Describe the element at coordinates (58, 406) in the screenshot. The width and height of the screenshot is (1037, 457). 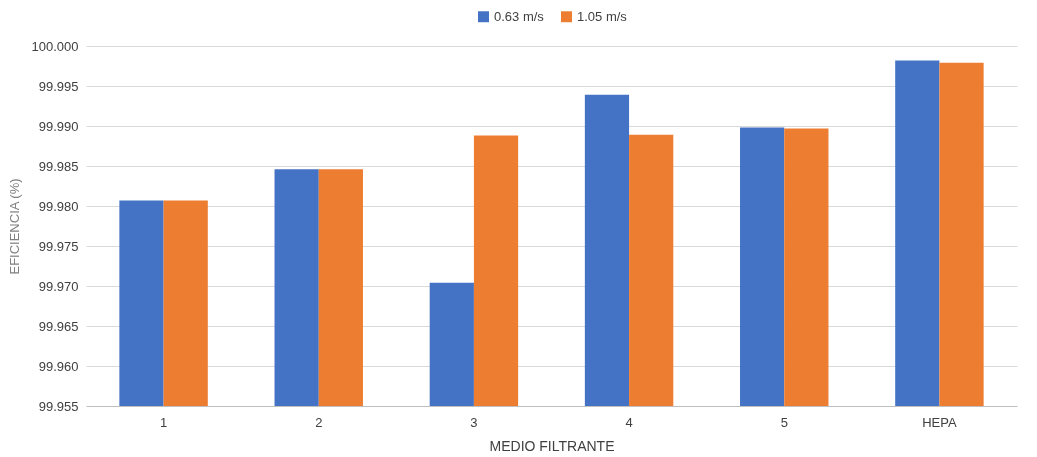
I see `y-tick-label: 99.955` at that location.